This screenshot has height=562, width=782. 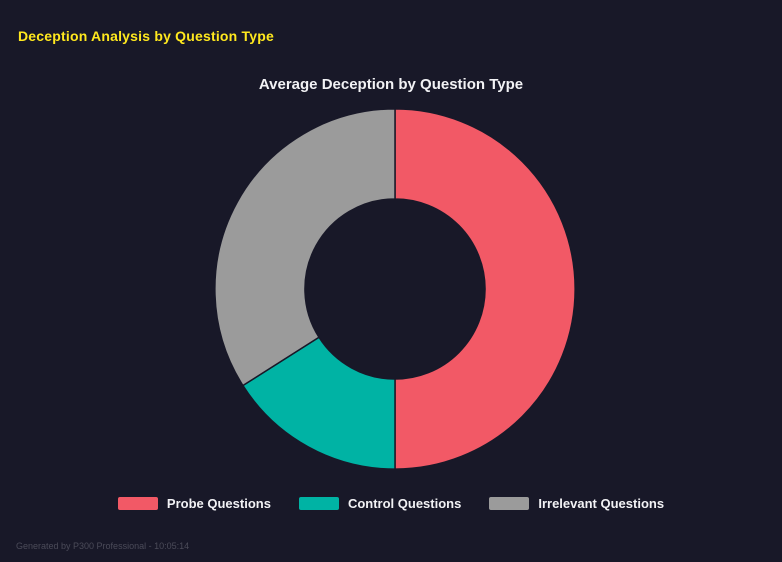 What do you see at coordinates (137, 503) in the screenshot?
I see `legend-swatch-probe` at bounding box center [137, 503].